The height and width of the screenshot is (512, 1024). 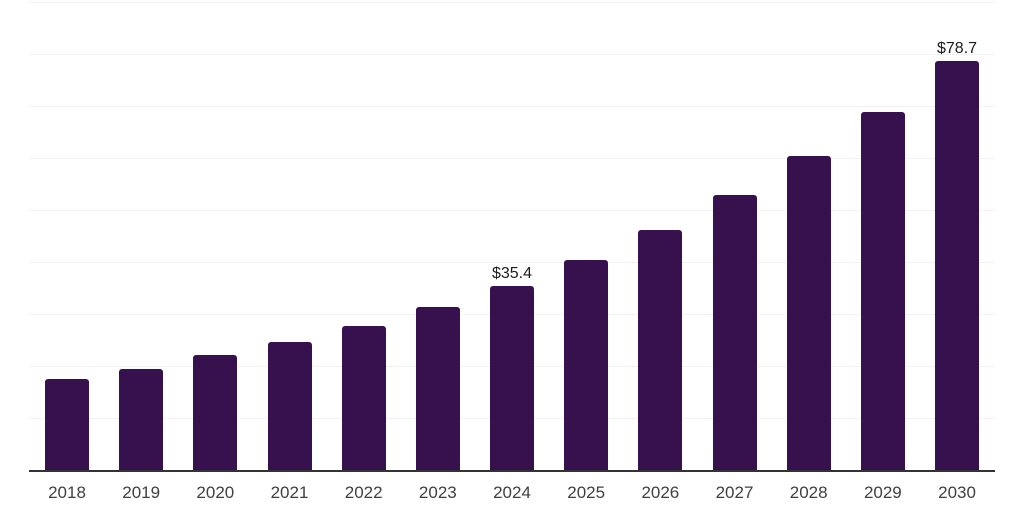 What do you see at coordinates (586, 492) in the screenshot?
I see `x-tick-2025: 2025` at bounding box center [586, 492].